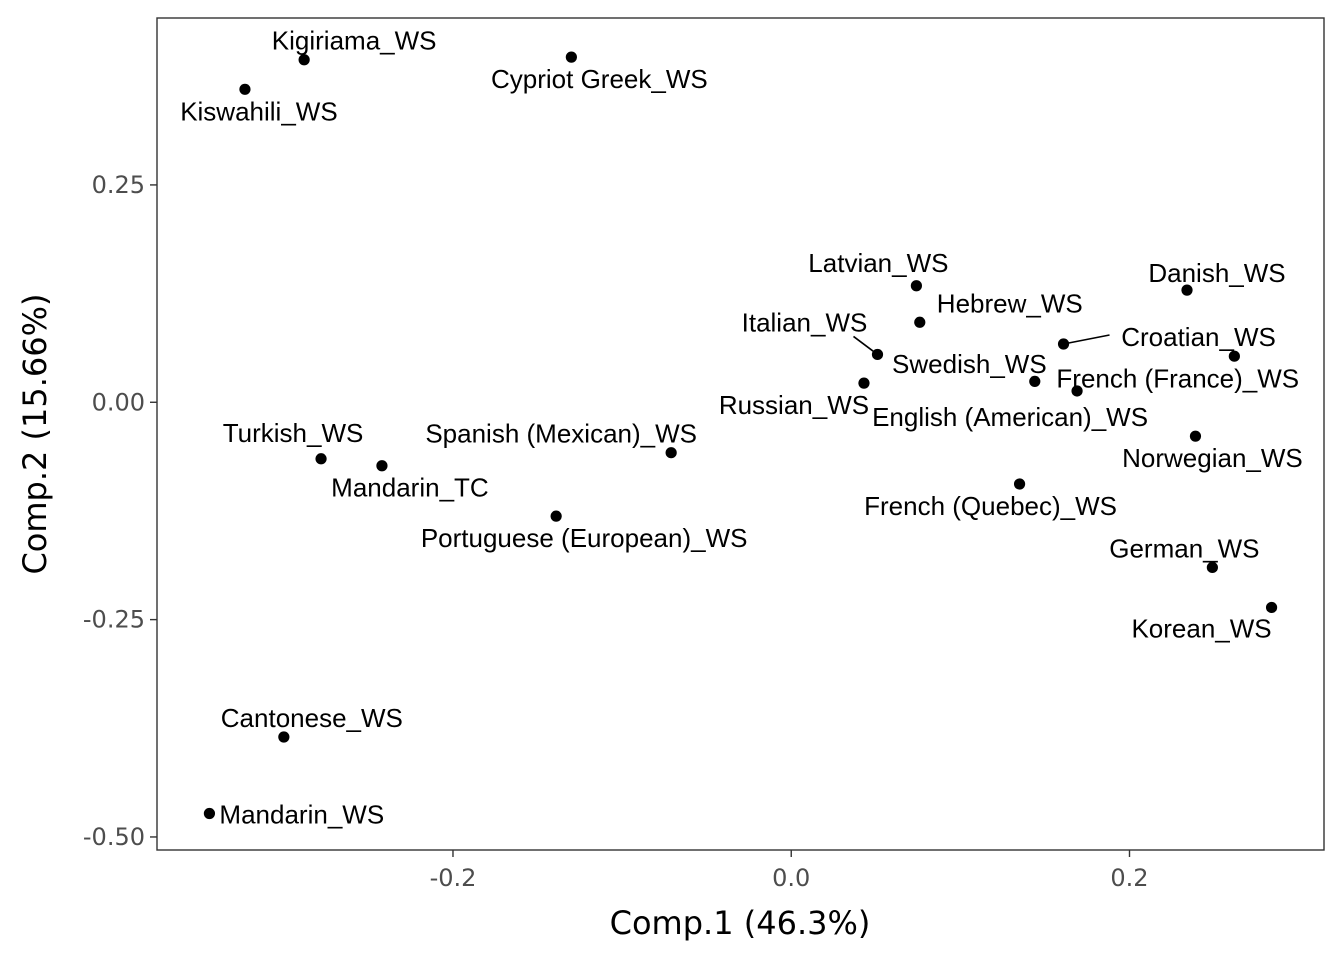  What do you see at coordinates (990, 506) in the screenshot?
I see `label-french-quebec-ws: French (Quebec)_WS` at bounding box center [990, 506].